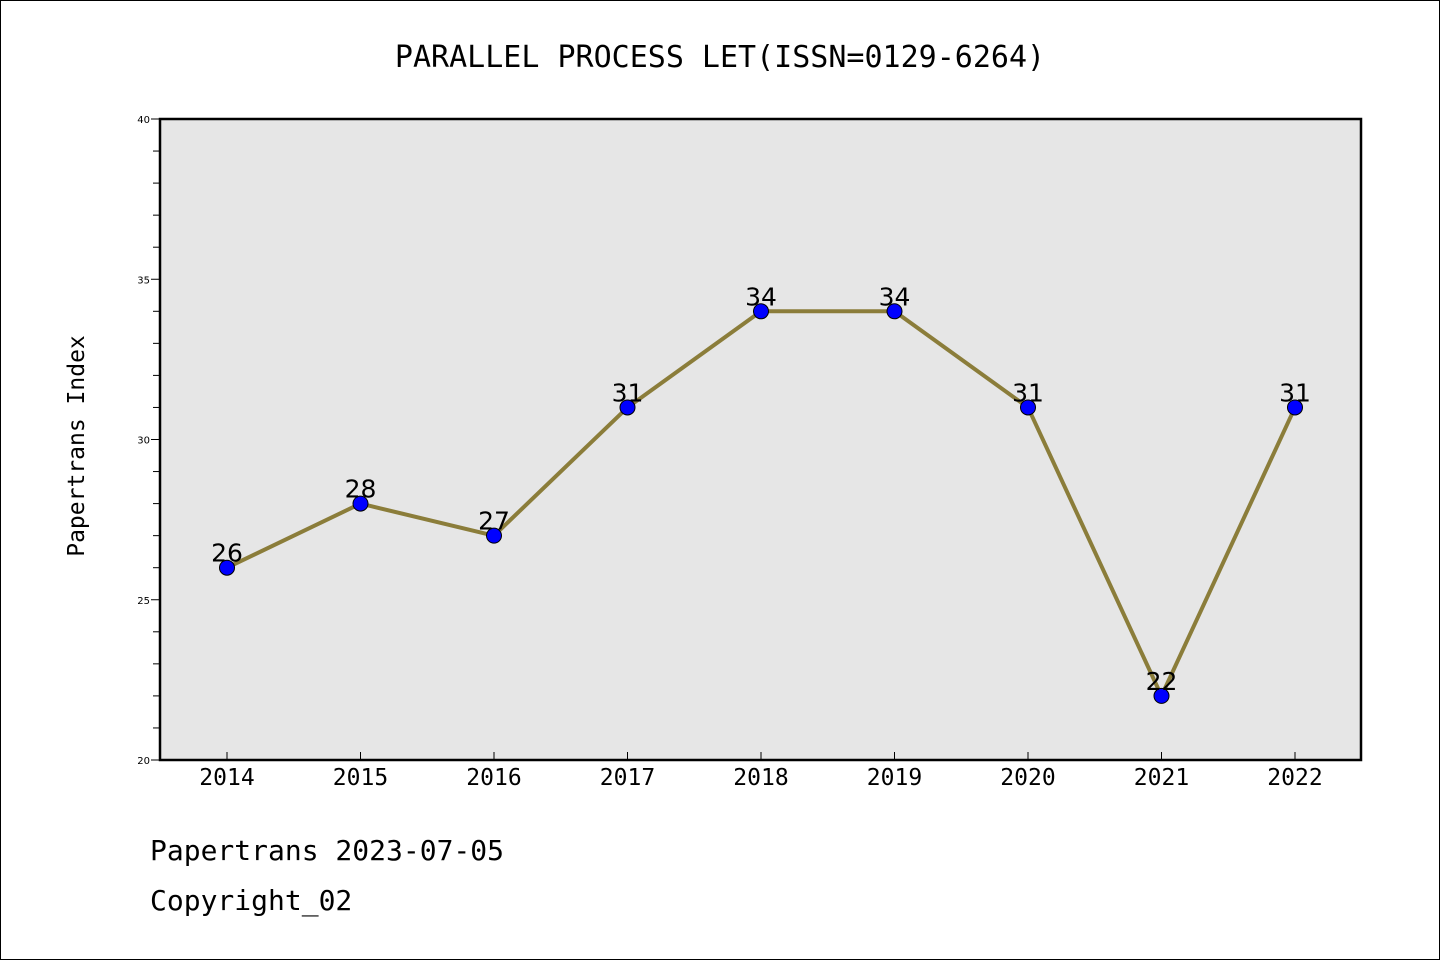  What do you see at coordinates (720, 57) in the screenshot?
I see `chart-title: PARALLEL PROCESS LET(ISSN=0129-6264)` at bounding box center [720, 57].